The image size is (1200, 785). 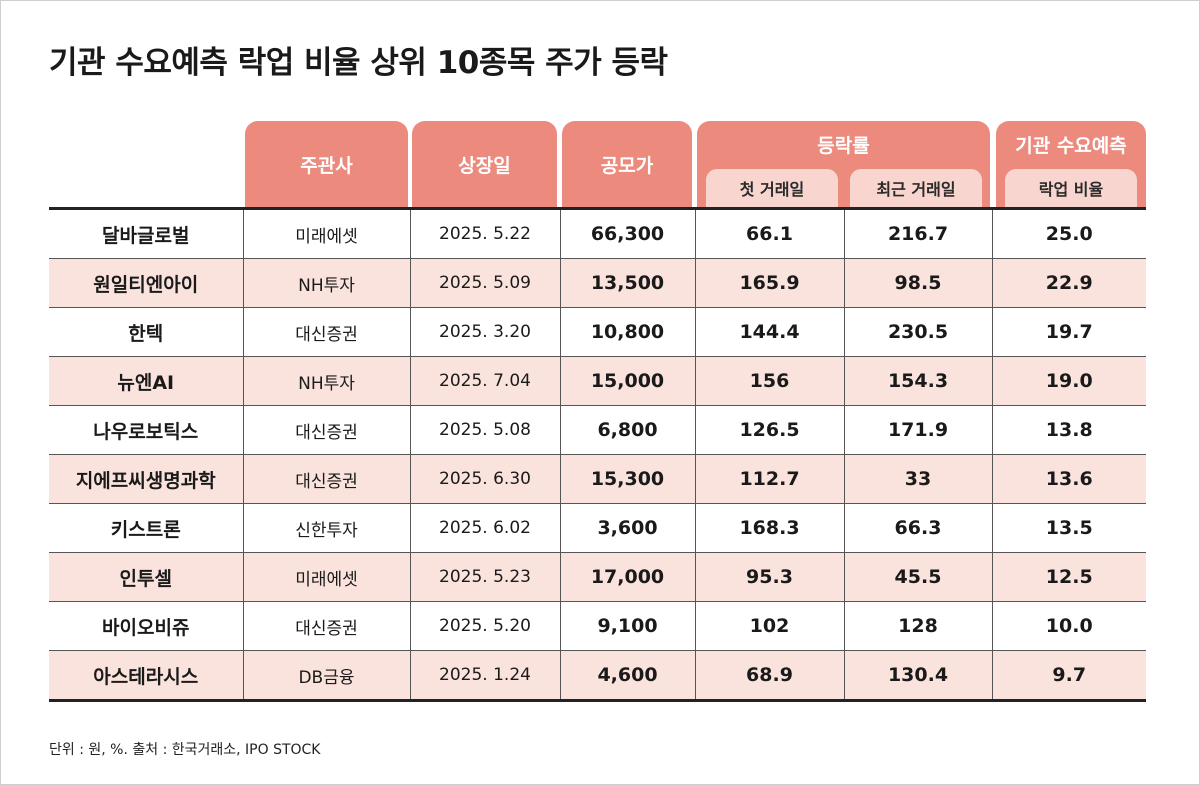 I want to click on cell-ipo-price: 9,100, so click(x=627, y=626).